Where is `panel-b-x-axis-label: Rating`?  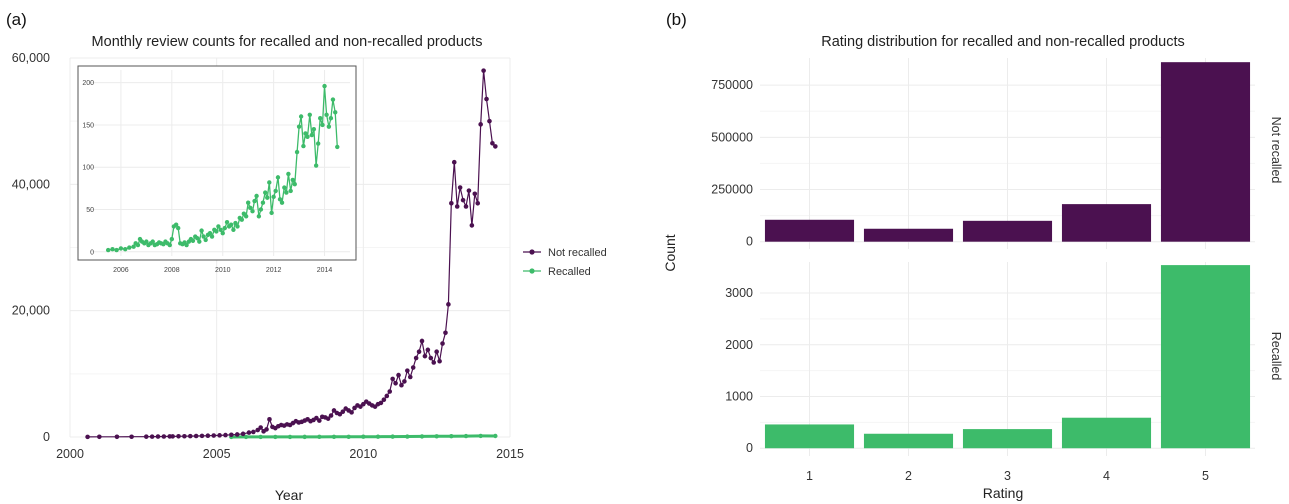 panel-b-x-axis-label: Rating is located at coordinates (1003, 493).